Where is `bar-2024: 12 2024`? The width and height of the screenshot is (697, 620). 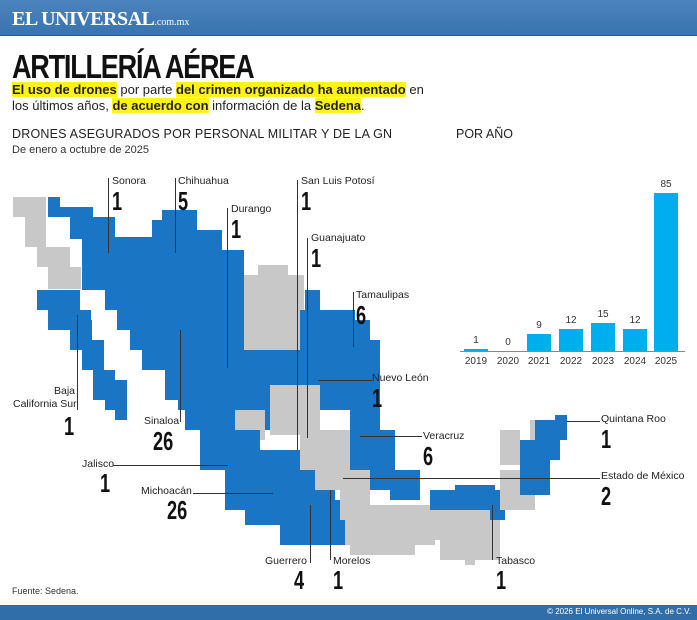 bar-2024: 12 2024 is located at coordinates (635, 253).